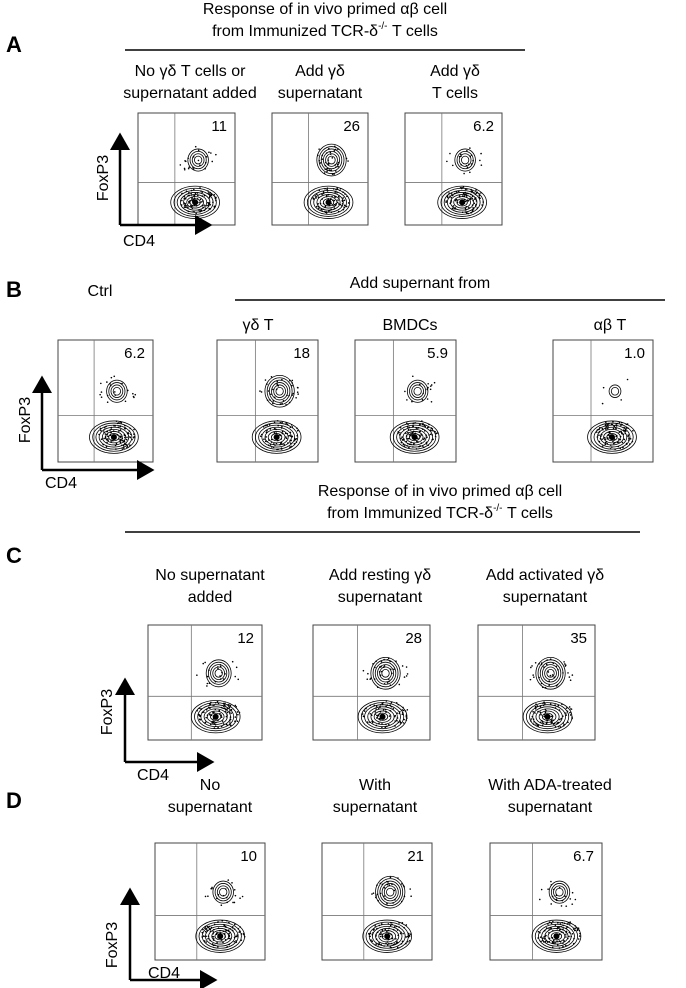  What do you see at coordinates (440, 491) in the screenshot?
I see `panel-header: Response of in vivo primed αβ cell` at bounding box center [440, 491].